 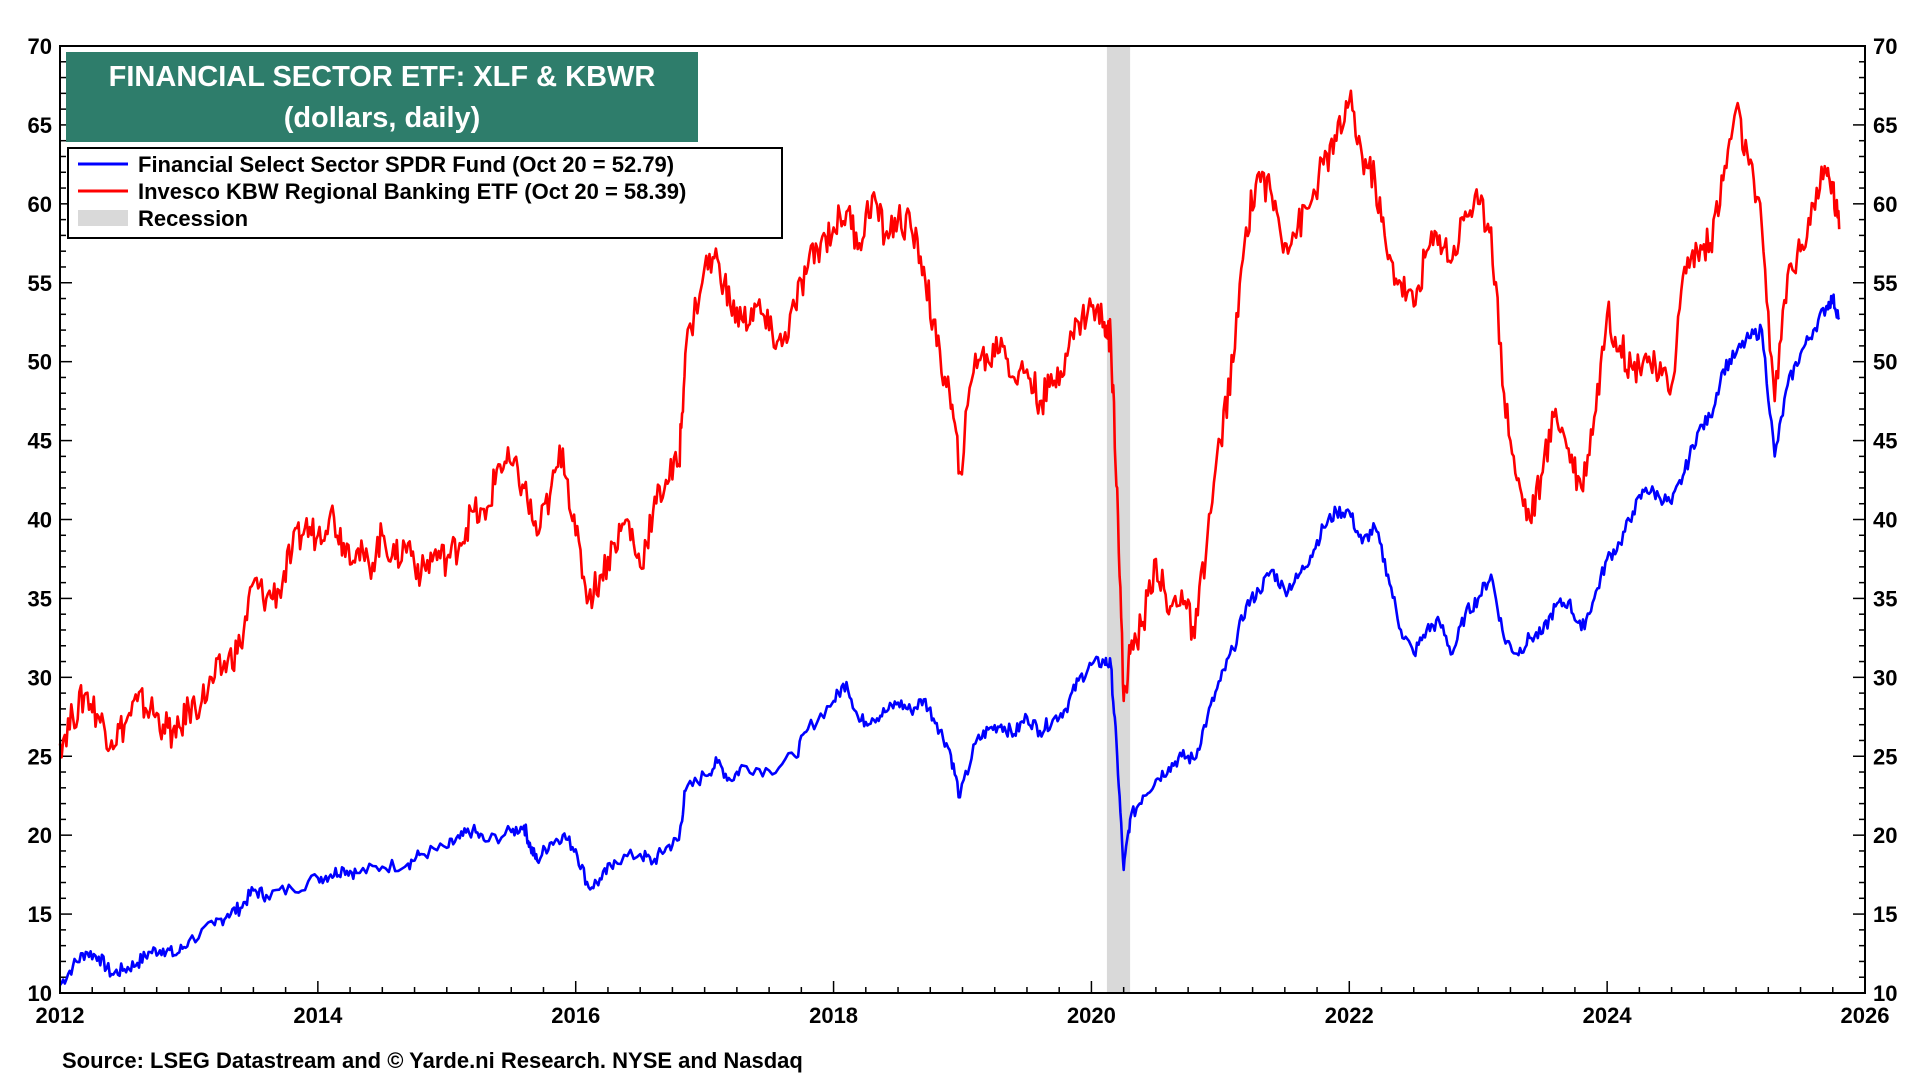 What do you see at coordinates (40, 283) in the screenshot?
I see `y-tick-label-left: 55` at bounding box center [40, 283].